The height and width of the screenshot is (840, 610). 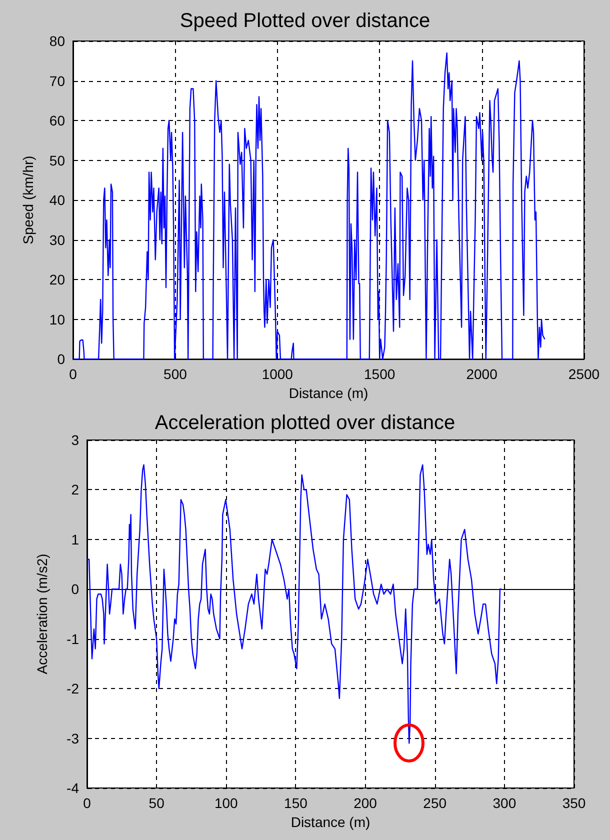 What do you see at coordinates (75, 539) in the screenshot?
I see `y-tick-label: 1` at bounding box center [75, 539].